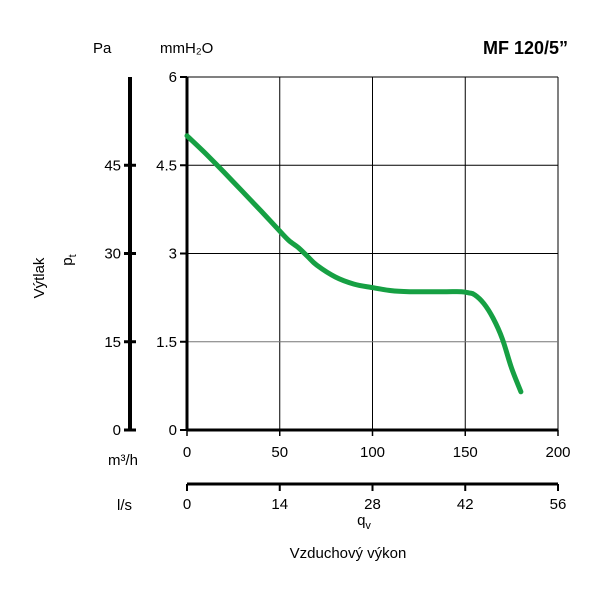  What do you see at coordinates (465, 452) in the screenshot?
I see `x-tick-label: 150` at bounding box center [465, 452].